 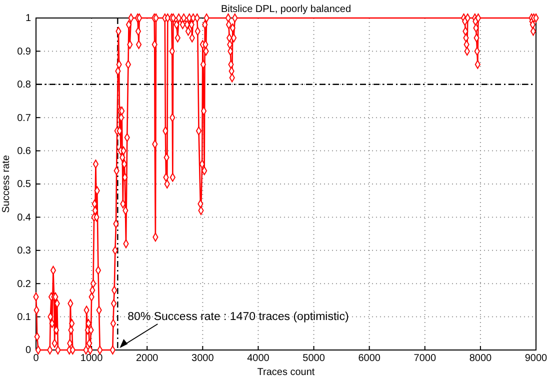 I want to click on x-tick-label: 7000, so click(x=425, y=358).